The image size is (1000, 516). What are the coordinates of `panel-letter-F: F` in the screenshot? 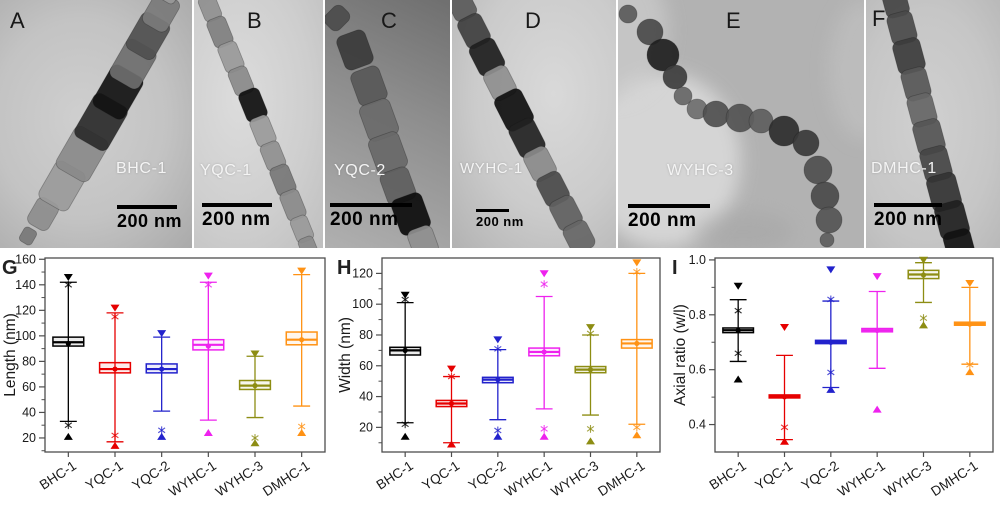 It's located at (879, 18).